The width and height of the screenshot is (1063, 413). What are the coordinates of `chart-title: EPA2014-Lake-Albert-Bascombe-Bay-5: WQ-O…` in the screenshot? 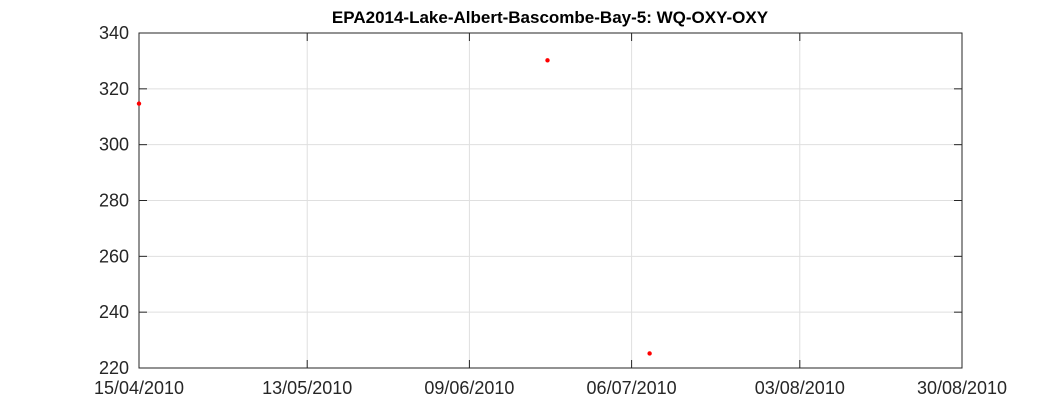 It's located at (550, 17).